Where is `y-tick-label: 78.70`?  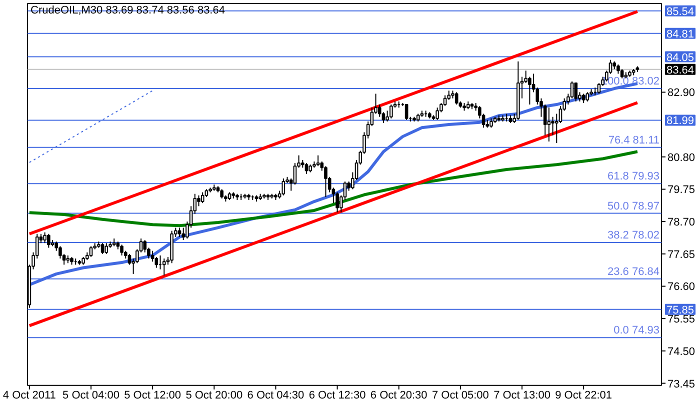
y-tick-label: 78.70 is located at coordinates (682, 222).